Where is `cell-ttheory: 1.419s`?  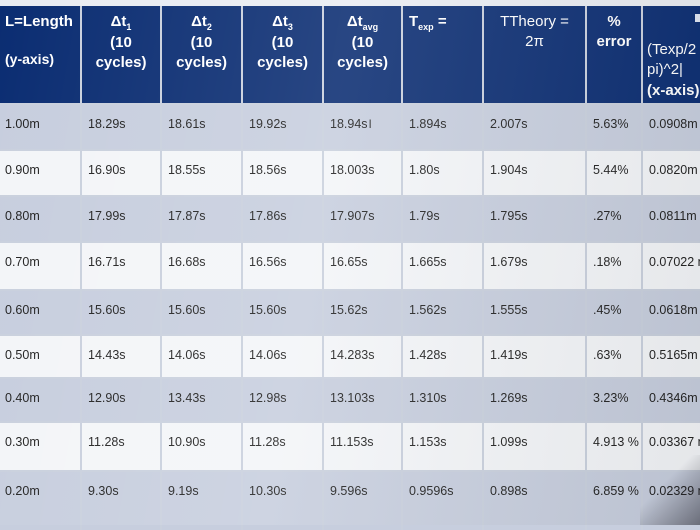
cell-ttheory: 1.419s is located at coordinates (534, 356).